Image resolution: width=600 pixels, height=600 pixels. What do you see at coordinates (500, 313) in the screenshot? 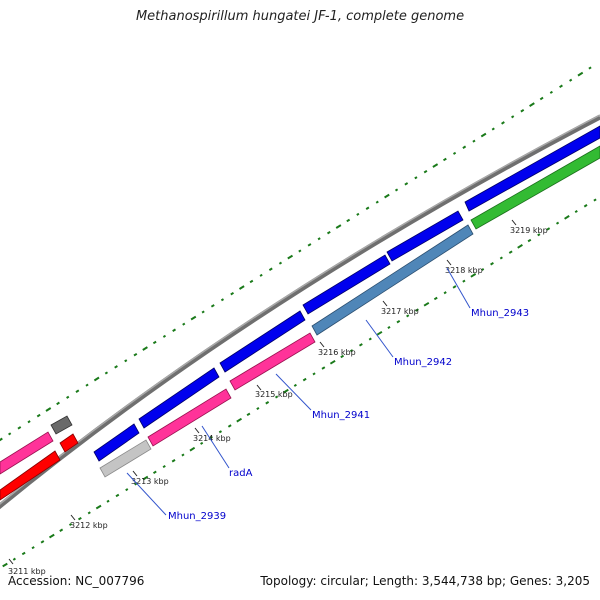
I see `gene-label-mhun-2943: Mhun_2943` at bounding box center [500, 313].